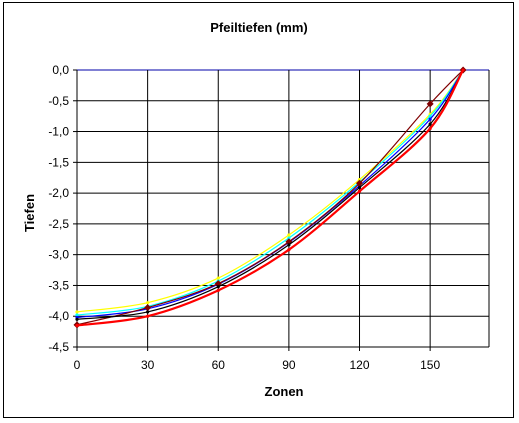 The height and width of the screenshot is (423, 519). What do you see at coordinates (58, 101) in the screenshot?
I see `y-tick-label: -0,5` at bounding box center [58, 101].